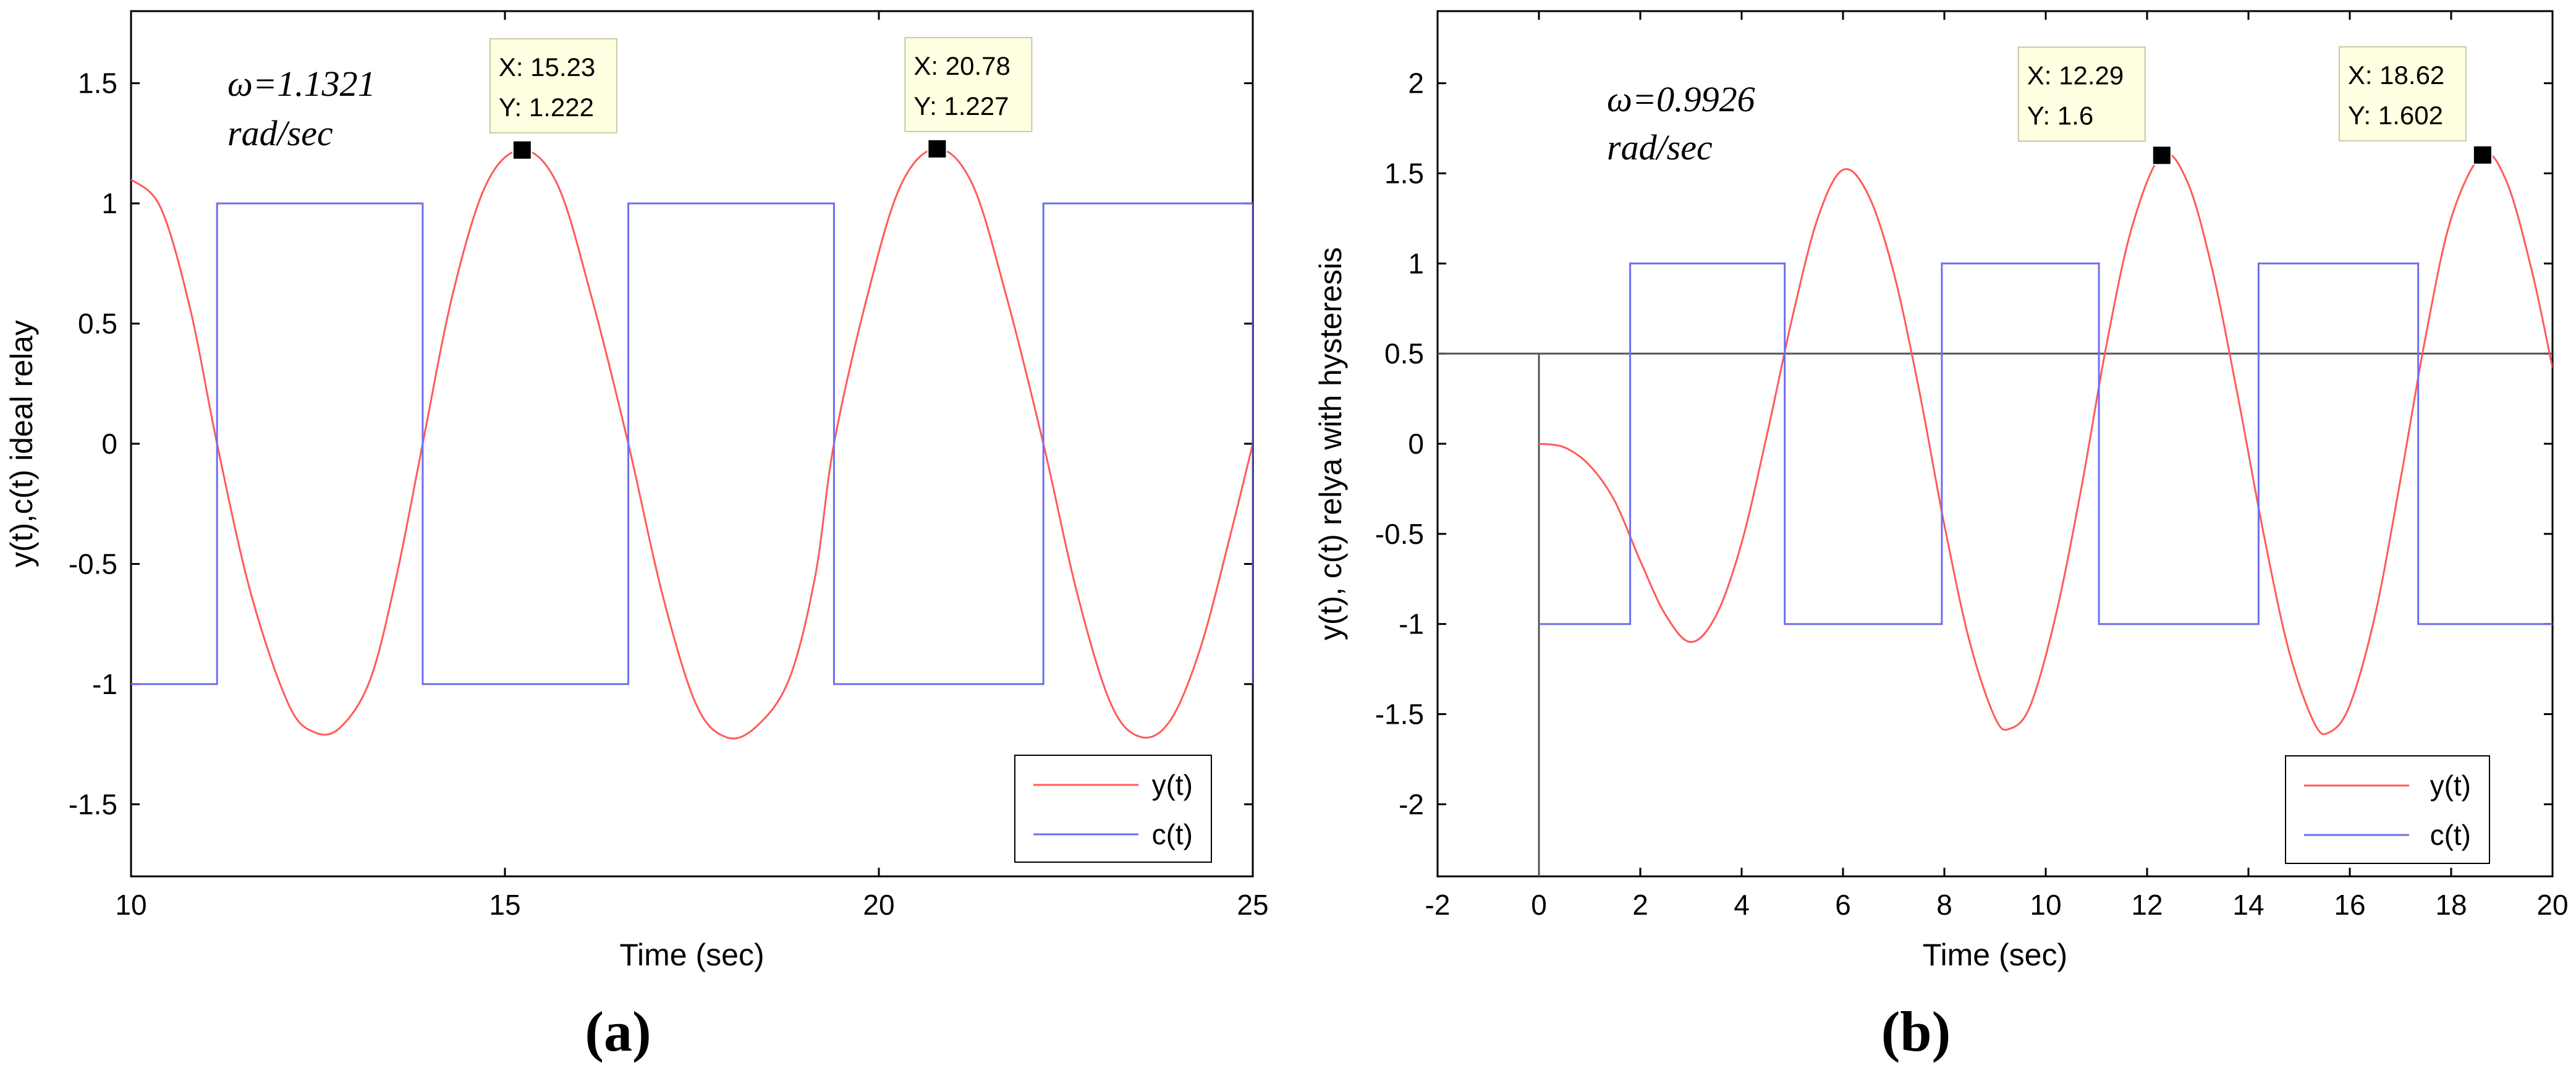  What do you see at coordinates (2248, 905) in the screenshot?
I see `x-tick-label: 14` at bounding box center [2248, 905].